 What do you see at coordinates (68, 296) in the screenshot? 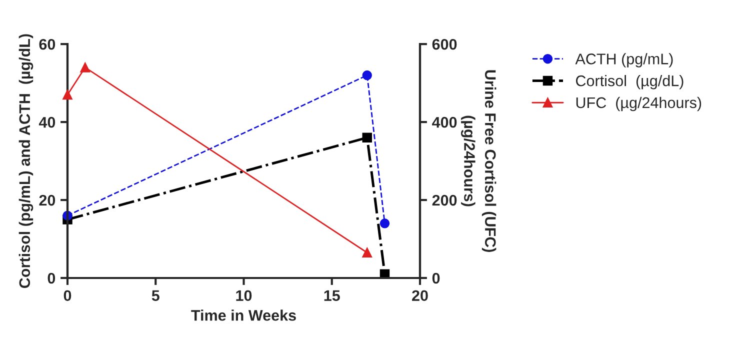
I see `x-tick-label: 0` at bounding box center [68, 296].